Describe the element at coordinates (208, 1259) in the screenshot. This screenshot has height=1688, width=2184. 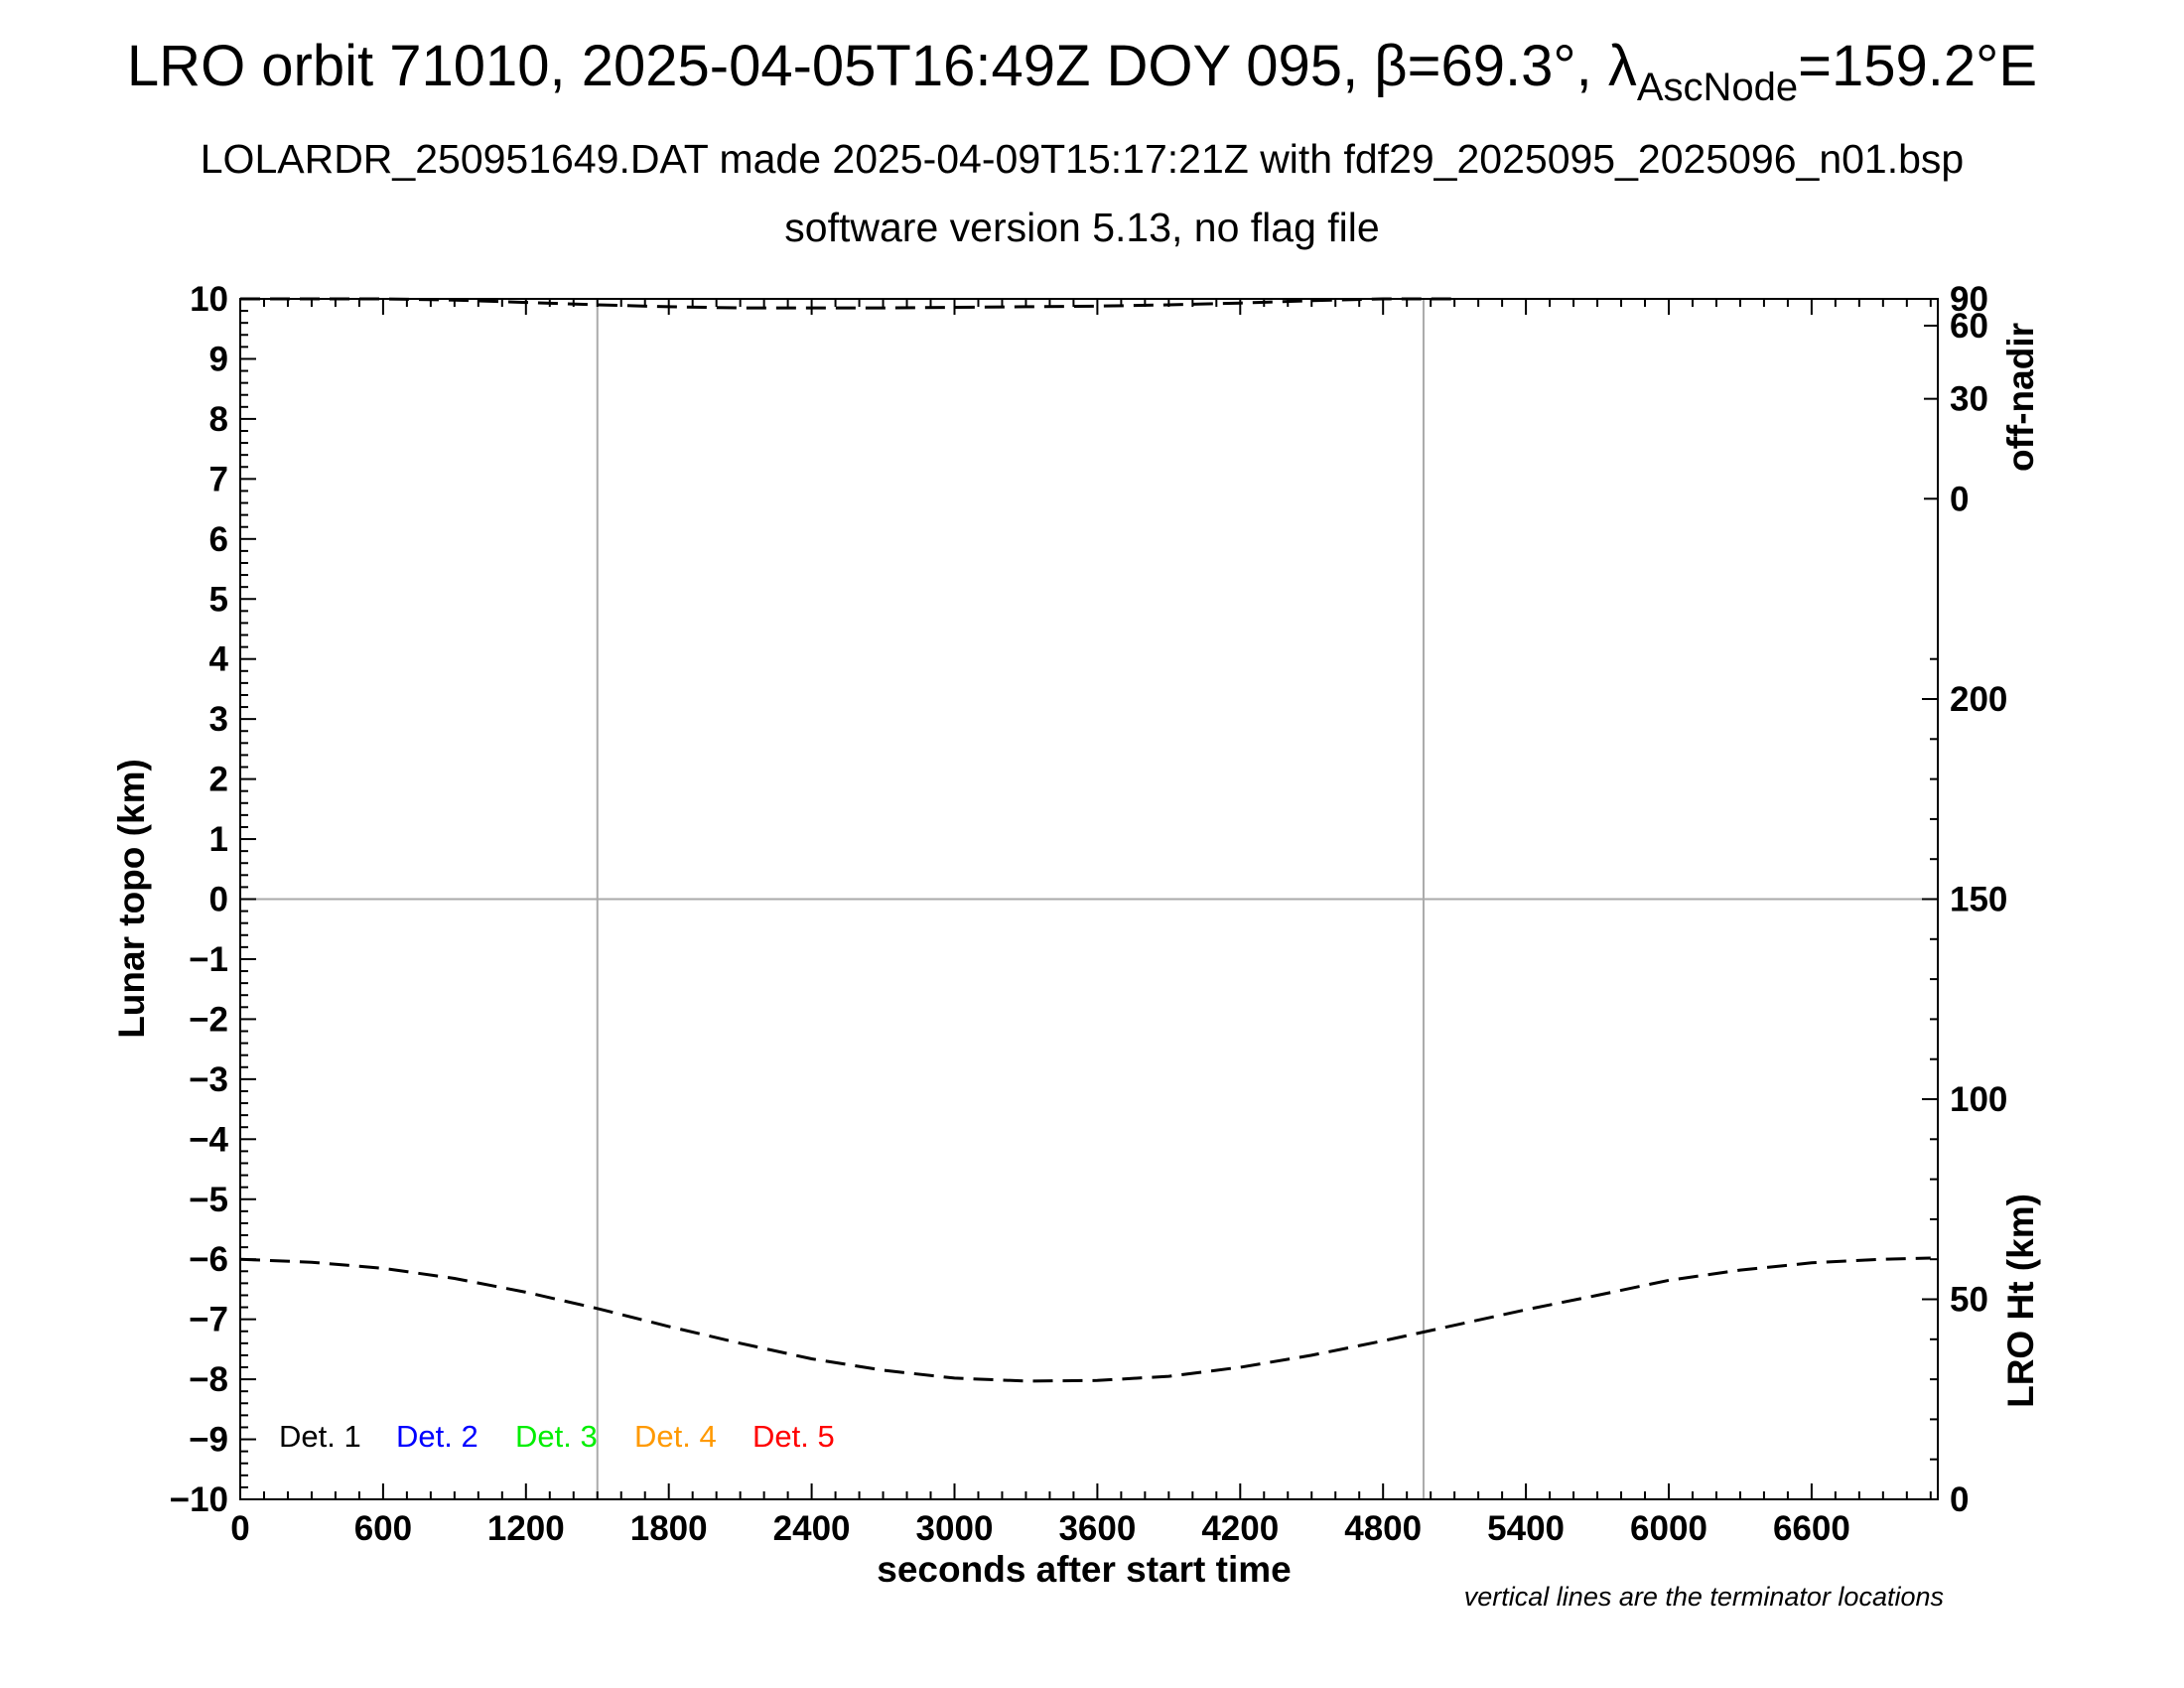
I see `y-tick-label: −6` at that location.